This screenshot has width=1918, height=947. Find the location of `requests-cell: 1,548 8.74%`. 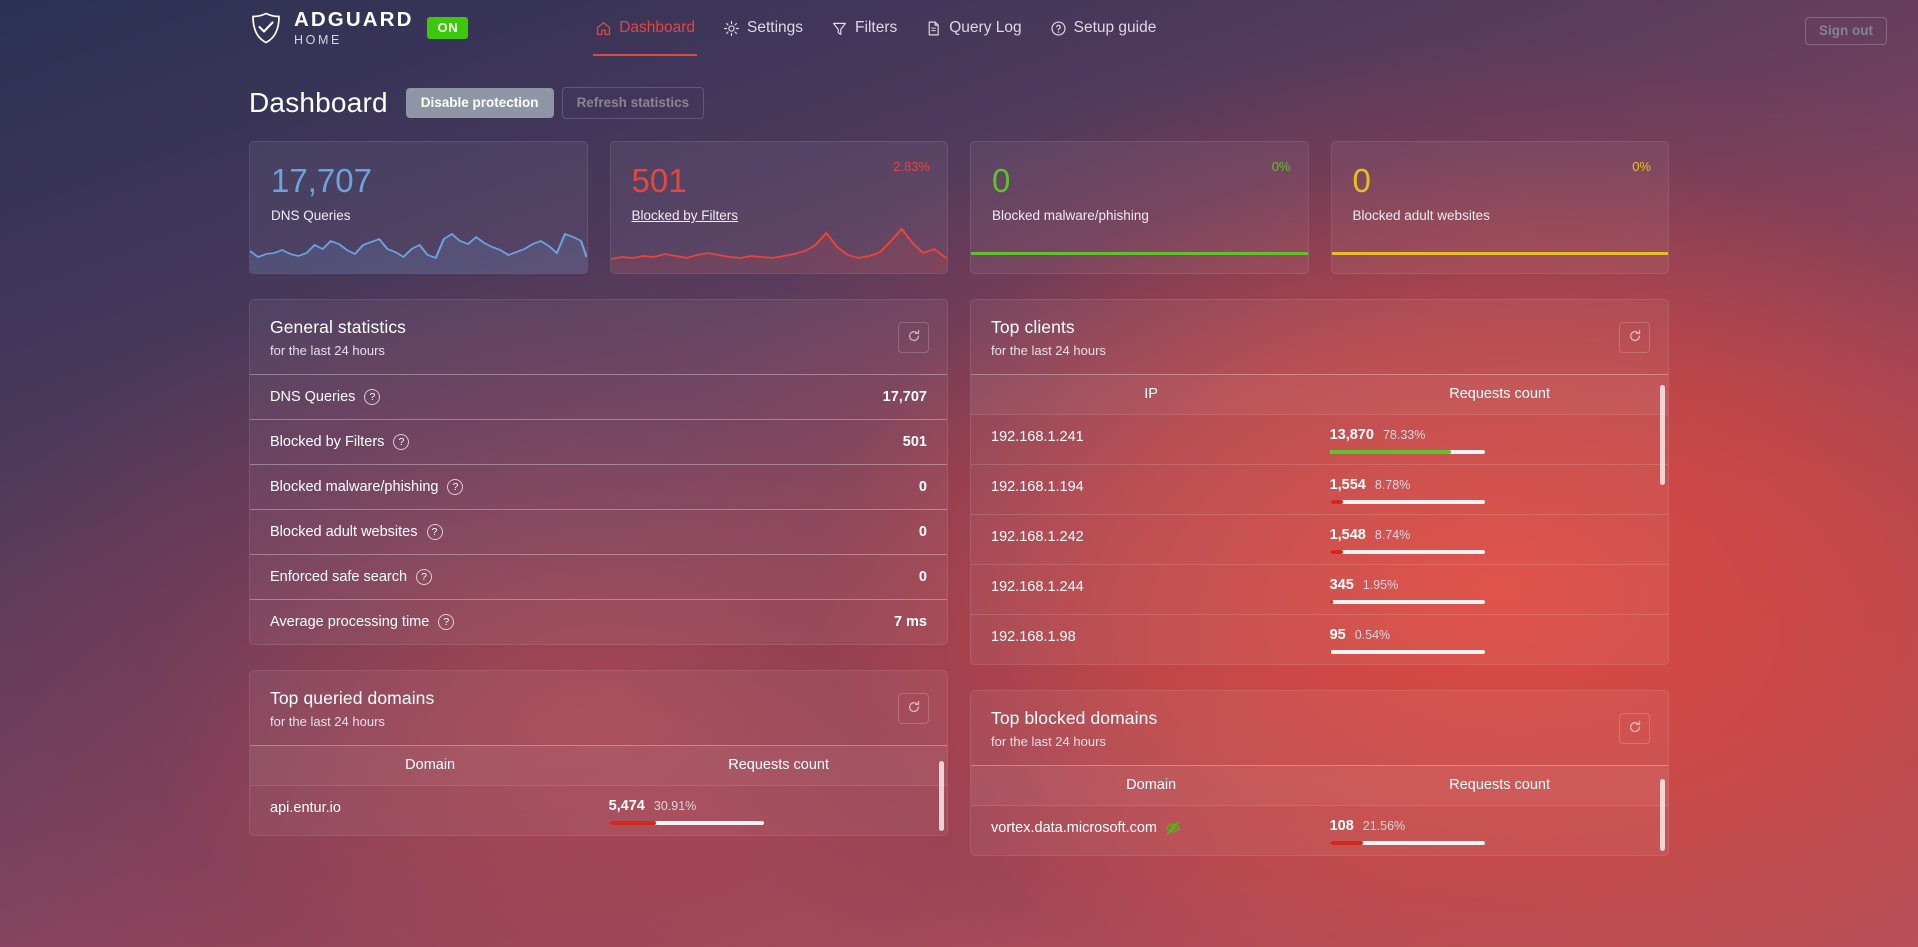

requests-cell: 1,548 8.74% is located at coordinates (1498, 539).